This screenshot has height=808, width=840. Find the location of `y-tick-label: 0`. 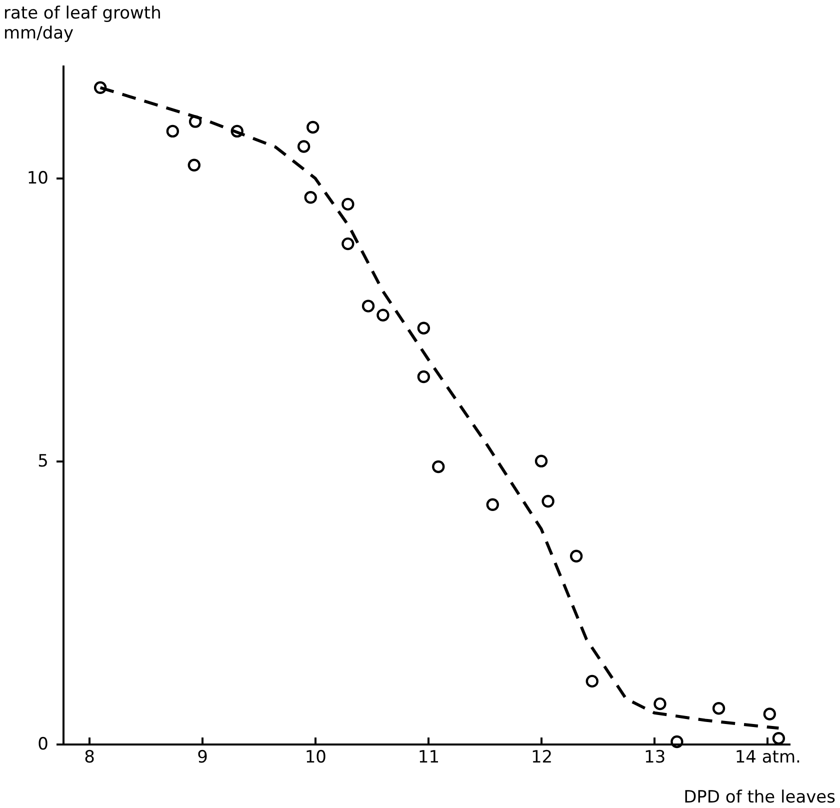

y-tick-label: 0 is located at coordinates (43, 744).